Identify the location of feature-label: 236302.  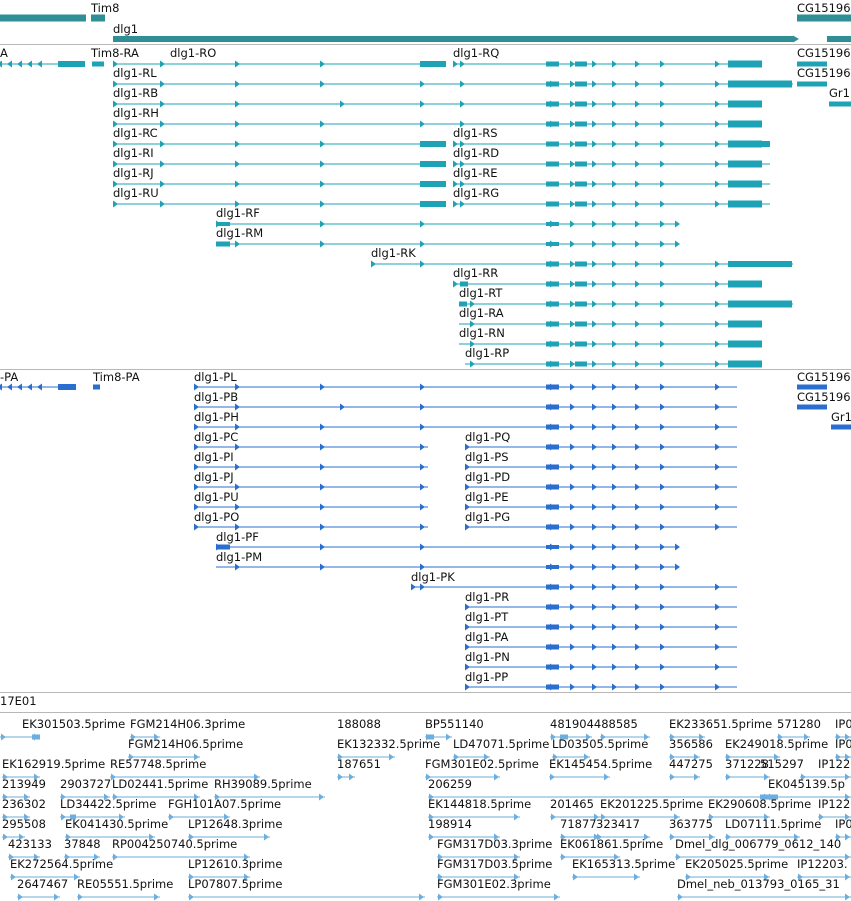
(24, 804).